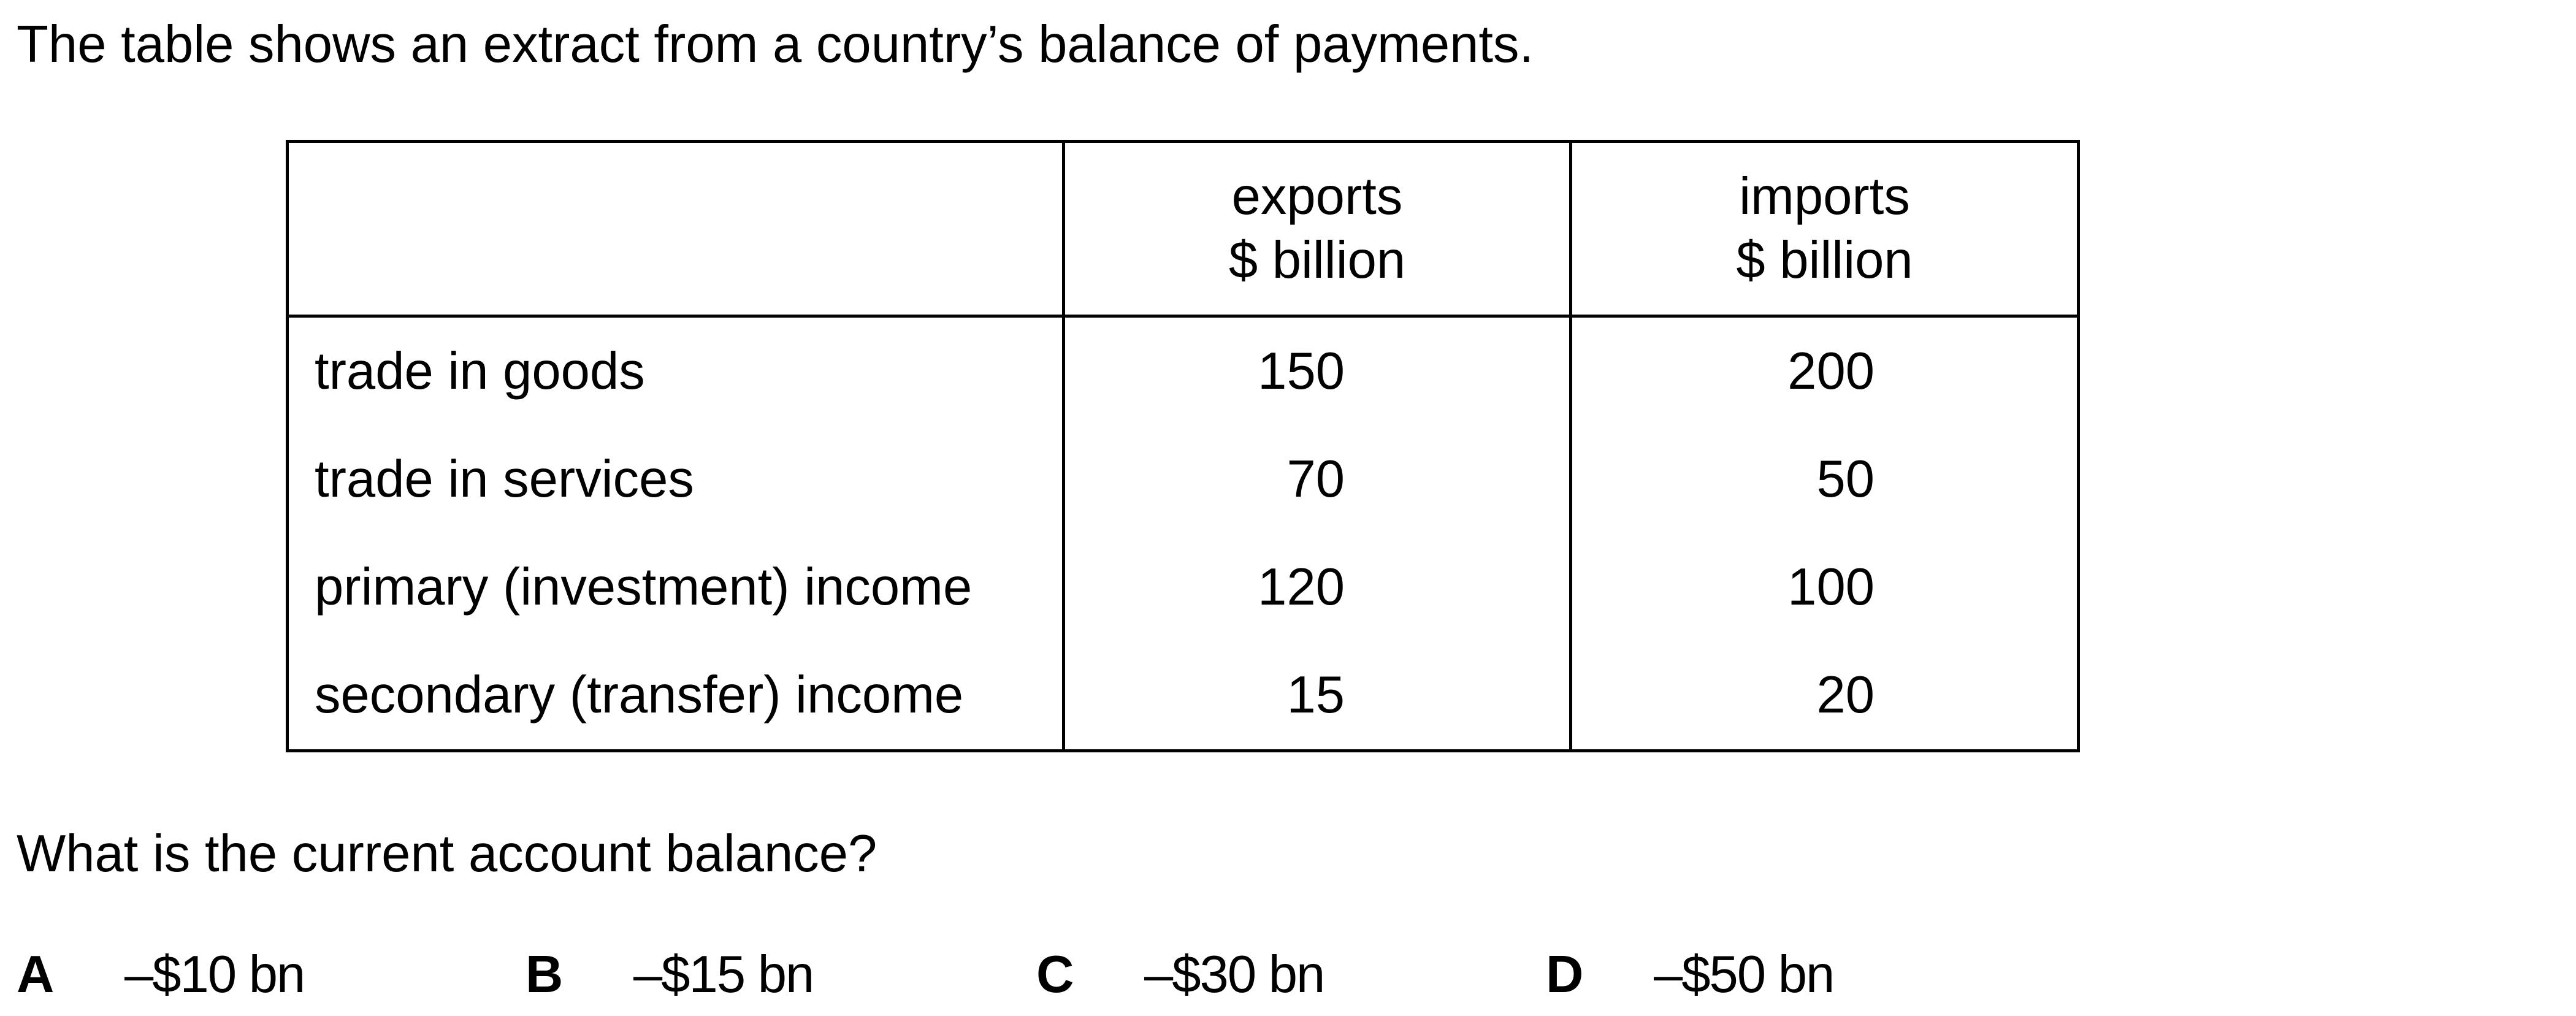 Image resolution: width=2576 pixels, height=1016 pixels. I want to click on row-label: secondary (transfer) income, so click(675, 696).